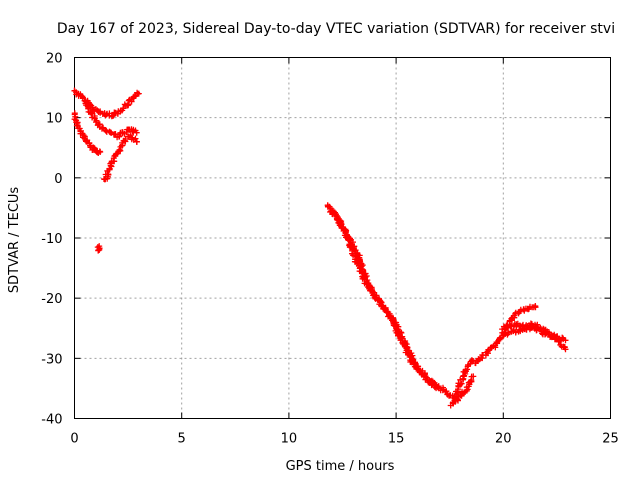 The width and height of the screenshot is (640, 480). I want to click on y-tick-label: -40, so click(51, 420).